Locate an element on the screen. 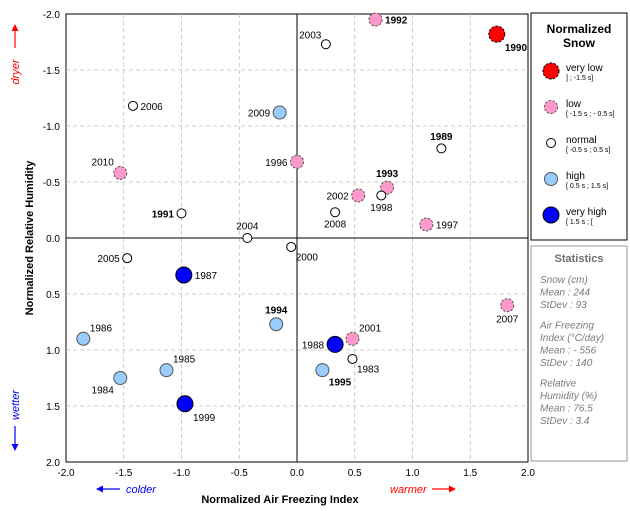 The image size is (630, 511). statistics-box is located at coordinates (579, 353).